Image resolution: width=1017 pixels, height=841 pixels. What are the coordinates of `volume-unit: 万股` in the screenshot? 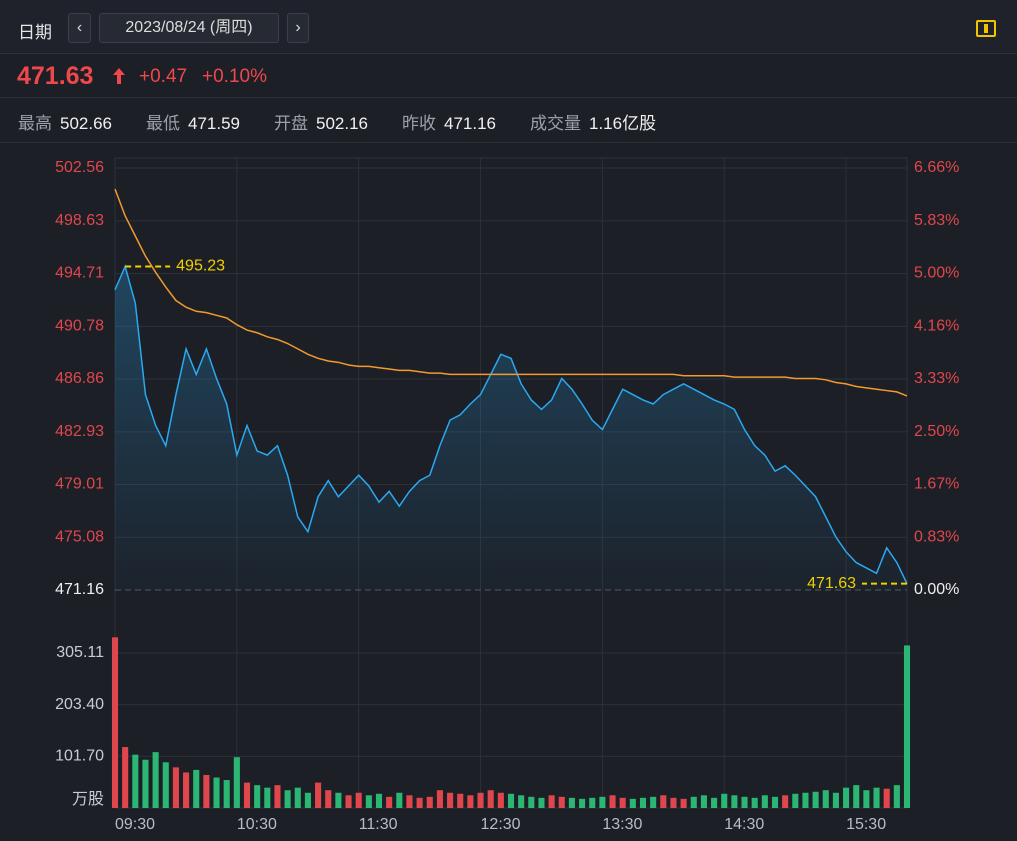 It's located at (88, 799).